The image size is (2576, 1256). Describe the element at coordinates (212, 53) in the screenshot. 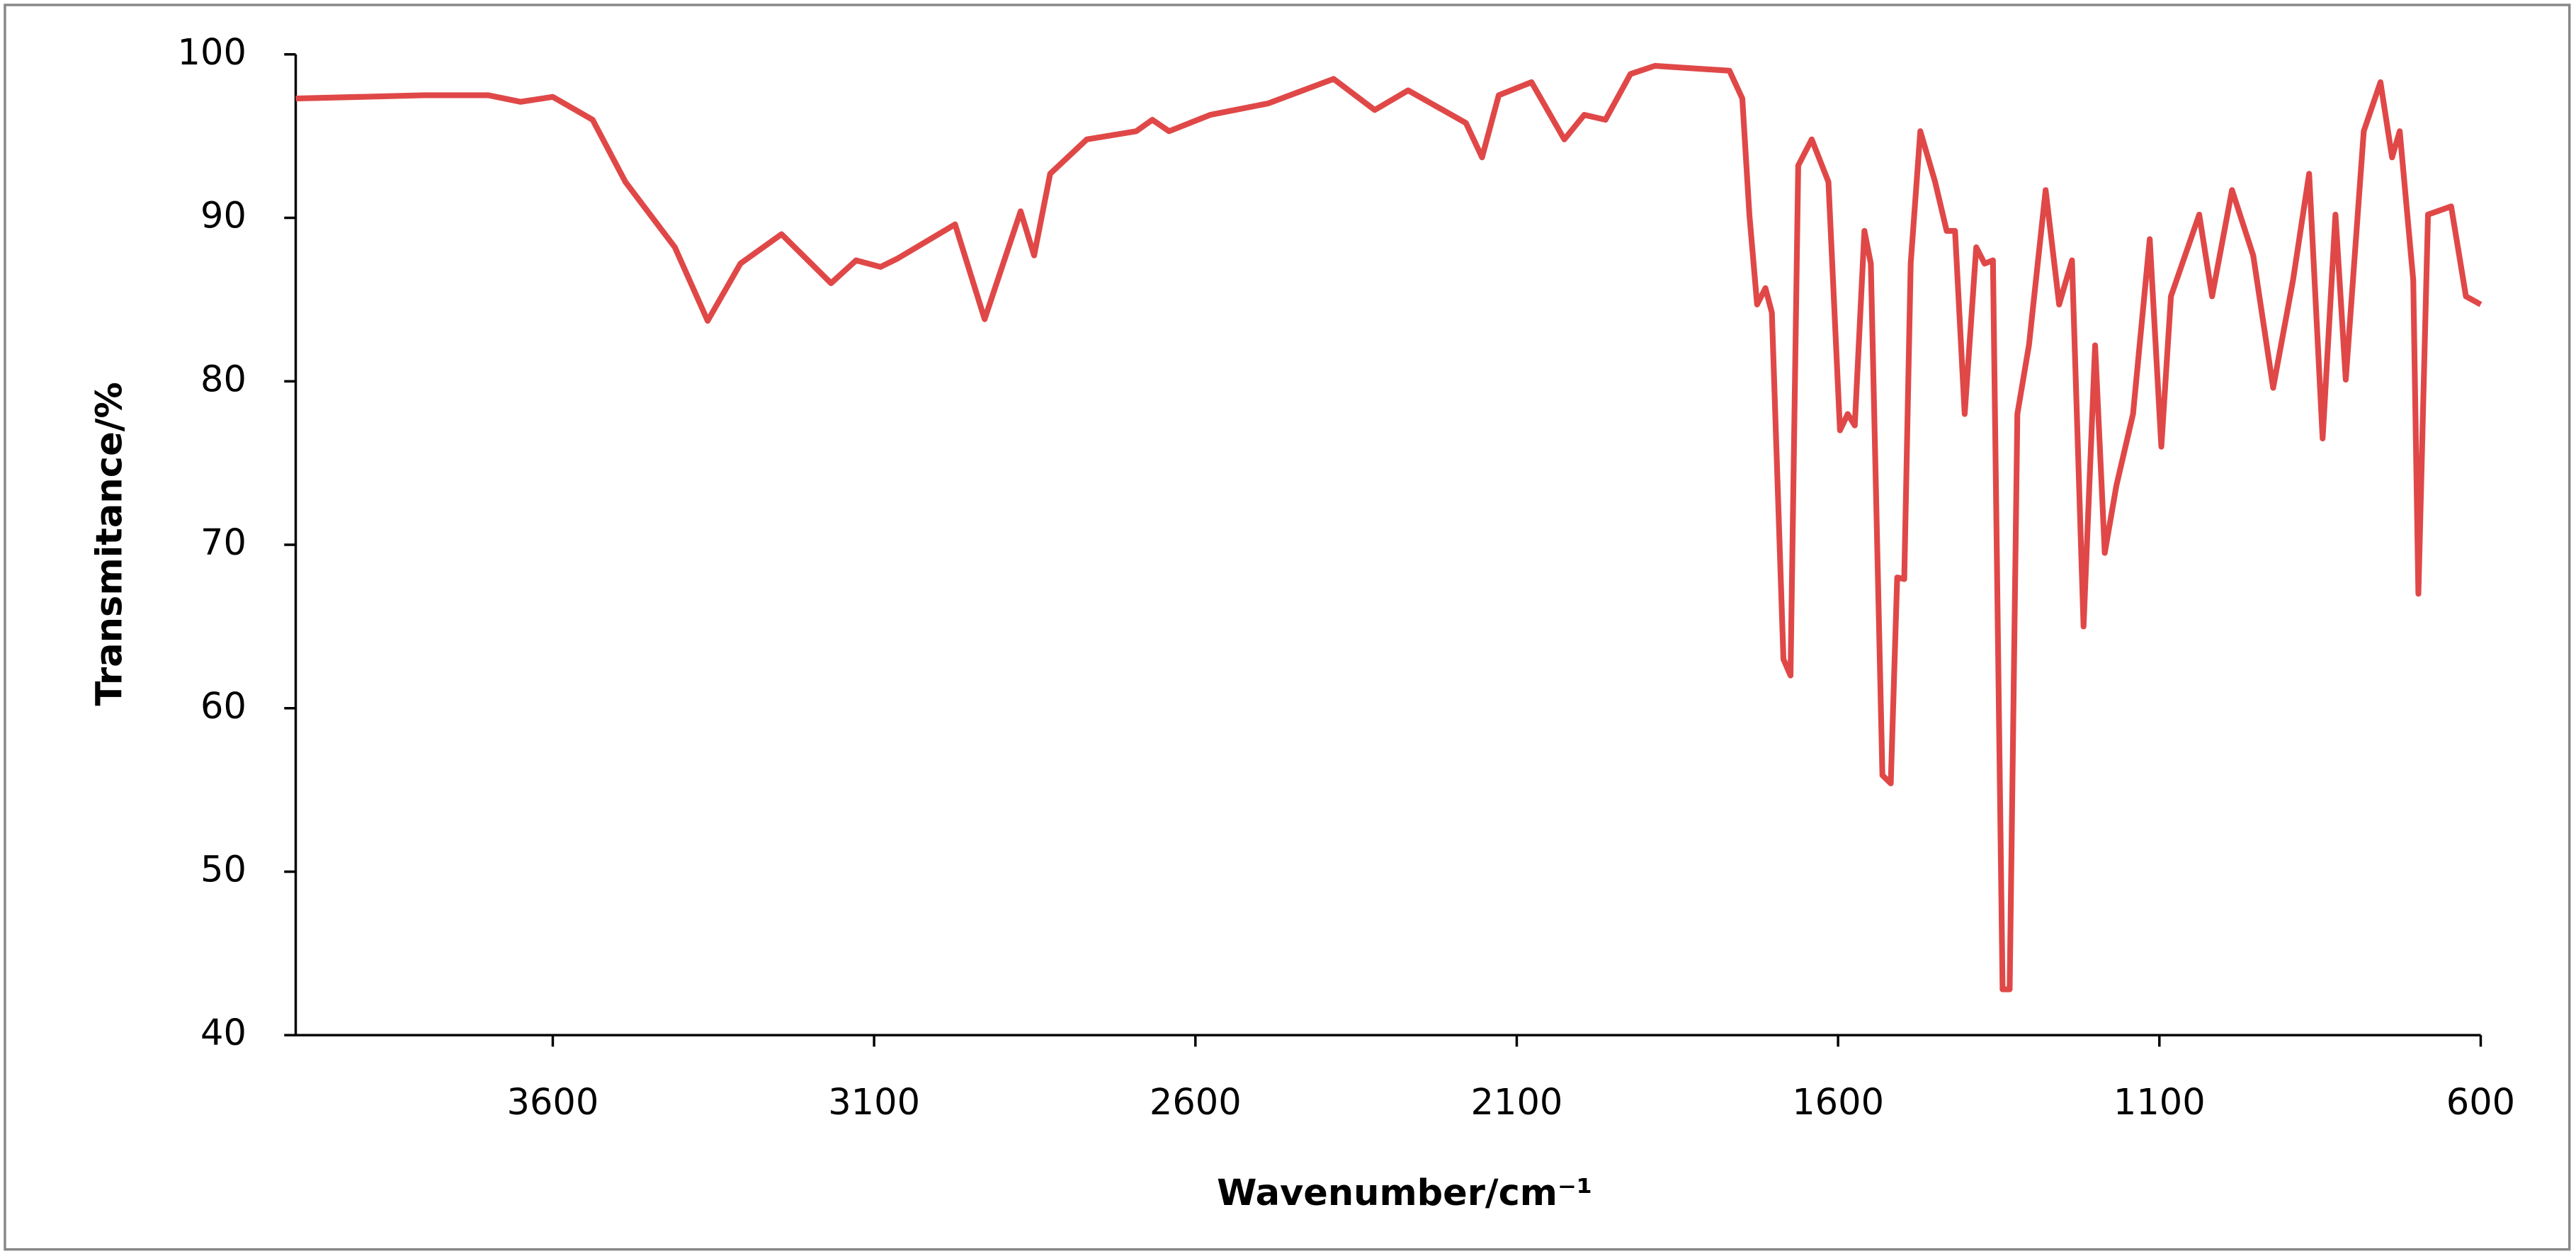

I see `y-tick-label: 100` at that location.